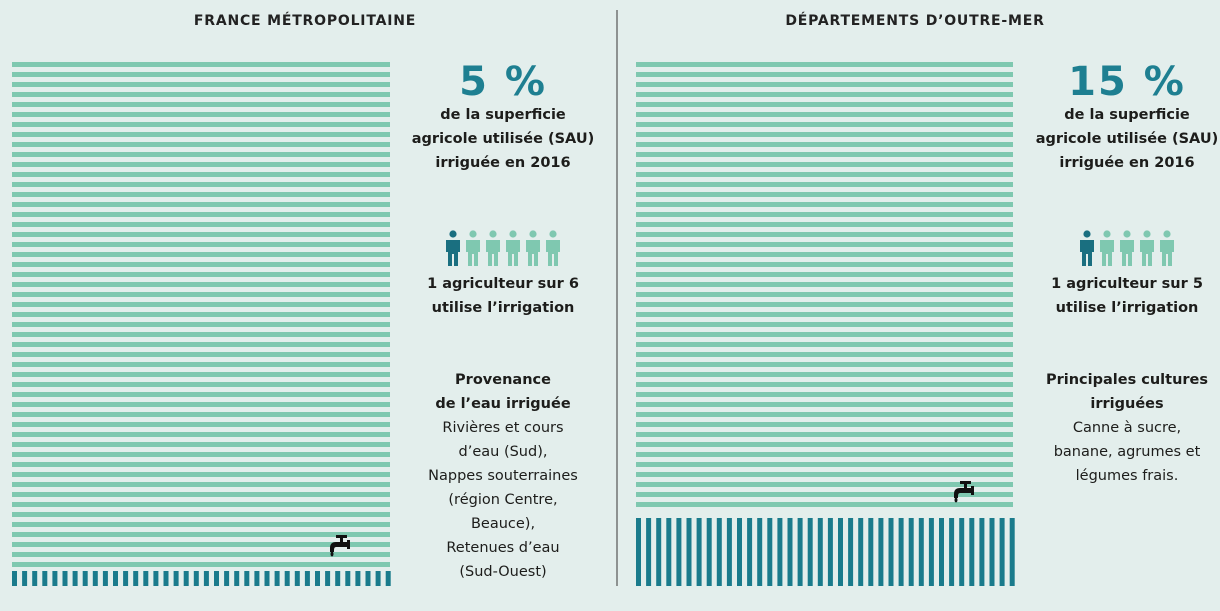  What do you see at coordinates (503, 572) in the screenshot?
I see `note-line: (Sud-Ouest)` at bounding box center [503, 572].